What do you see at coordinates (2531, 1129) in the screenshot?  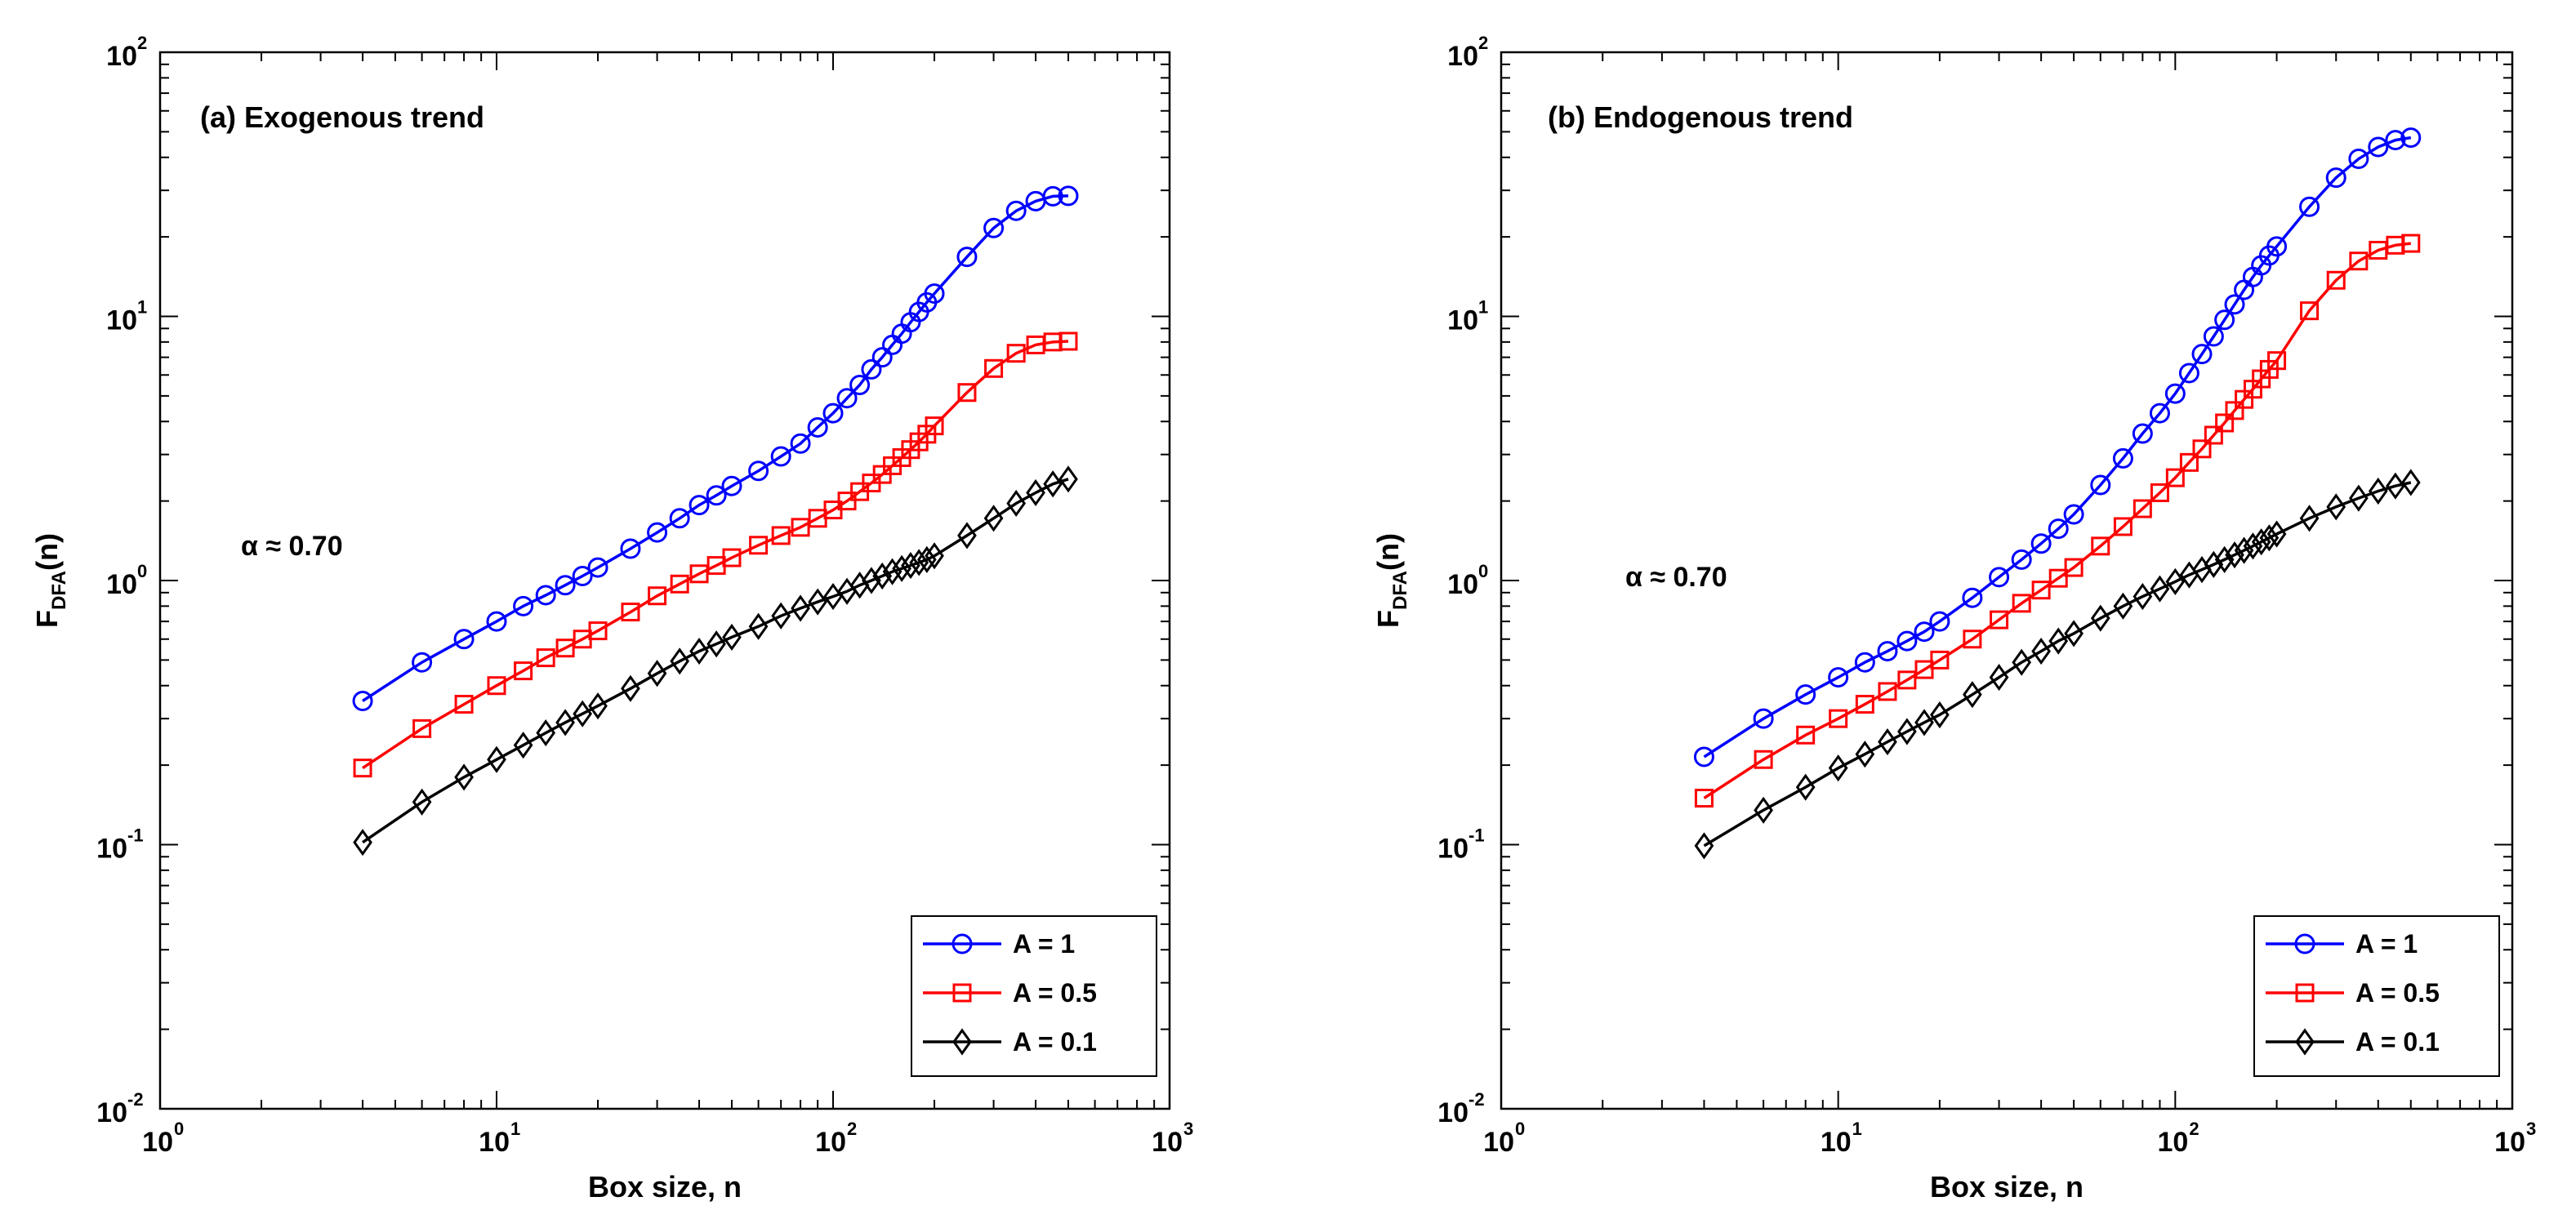 I see `x-tick-exponent: 3` at bounding box center [2531, 1129].